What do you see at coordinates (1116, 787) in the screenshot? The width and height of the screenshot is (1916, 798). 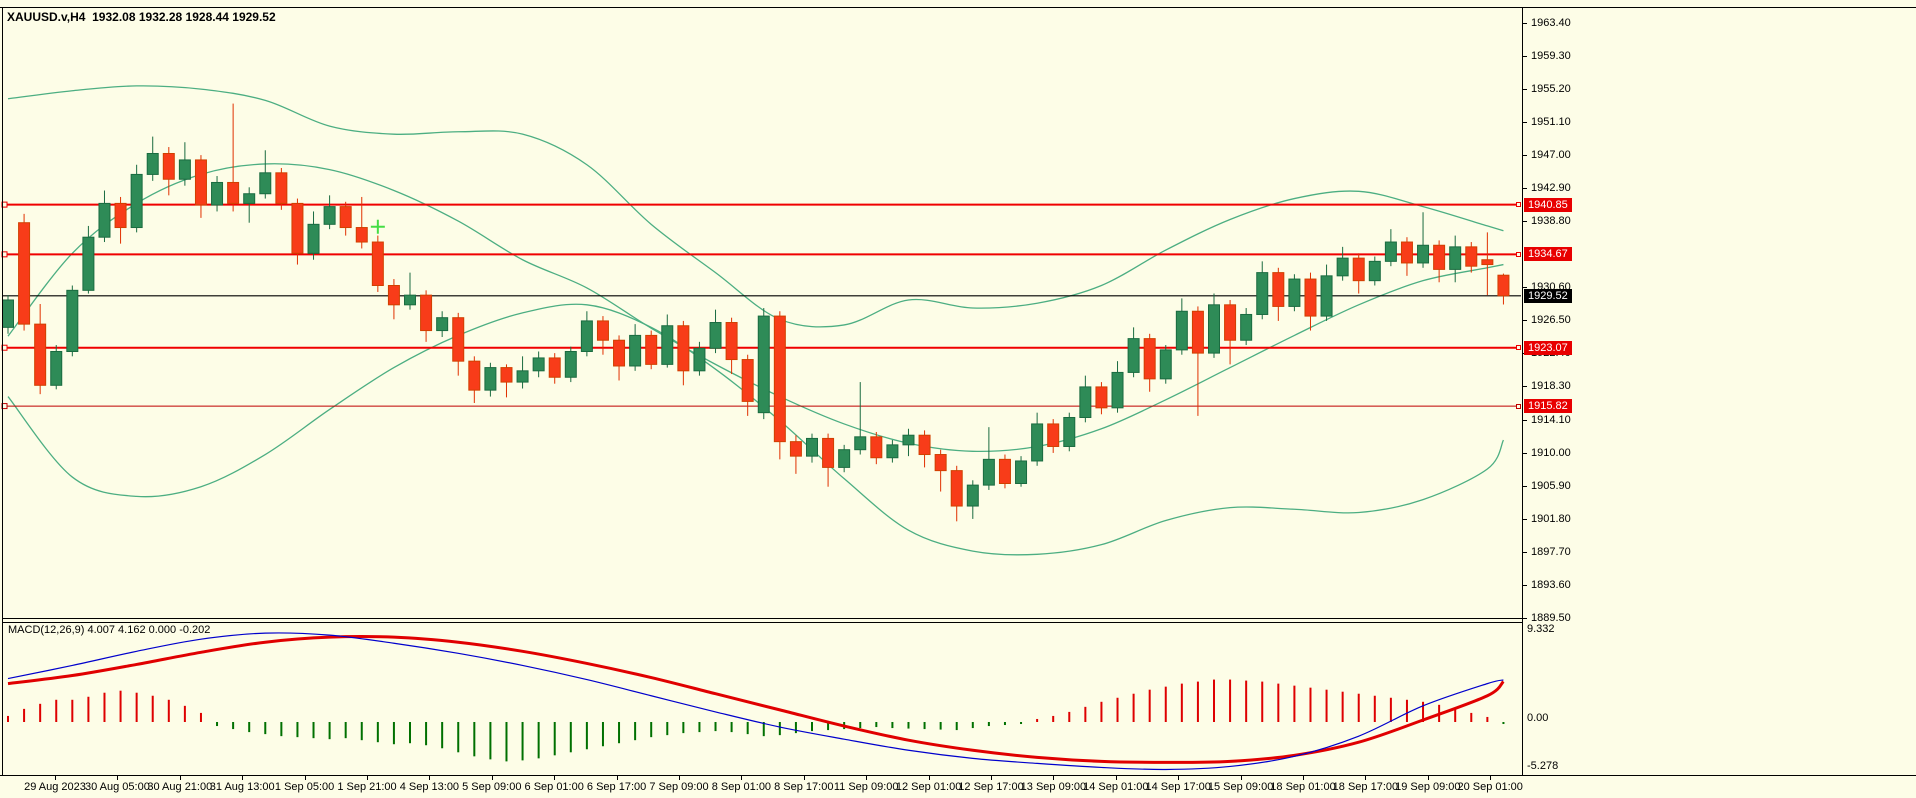 I see `time-axis-label: 14 Sep 01:00` at bounding box center [1116, 787].